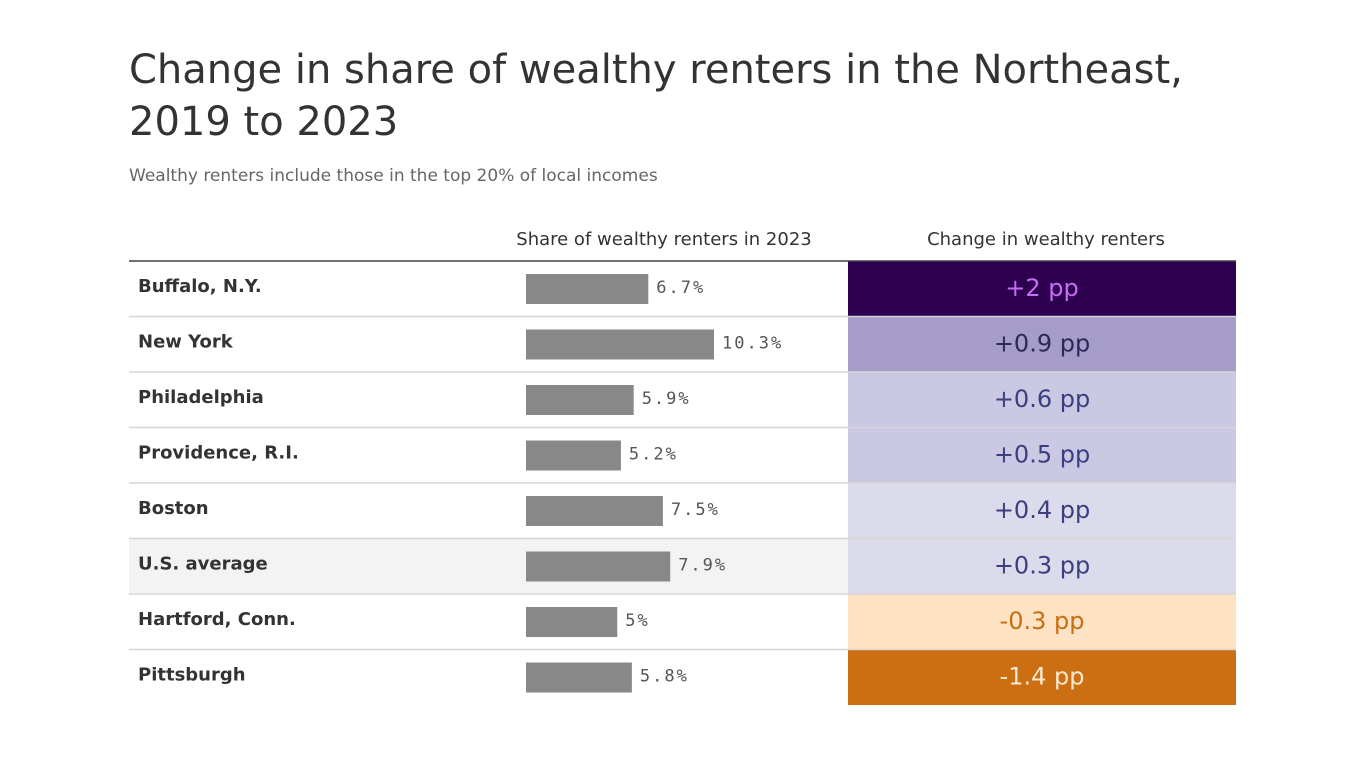 Image resolution: width=1366 pixels, height=768 pixels. I want to click on change-label: +0.3 pp, so click(1042, 566).